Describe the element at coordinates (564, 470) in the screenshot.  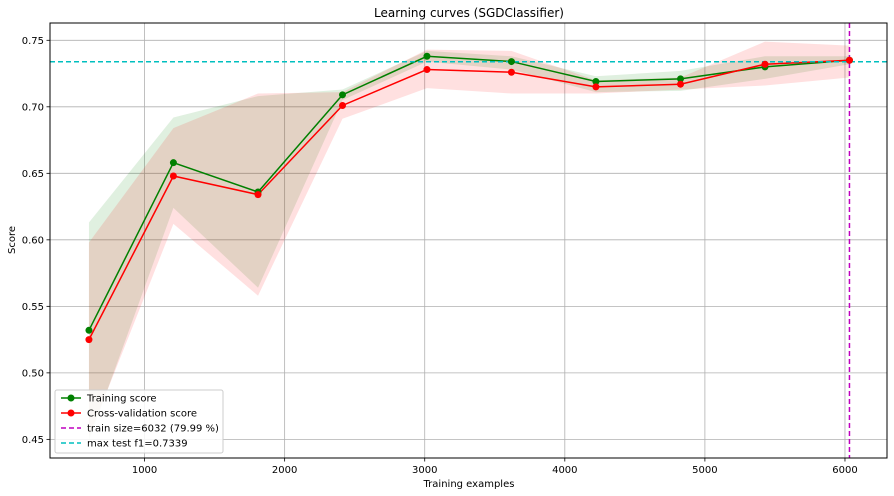
I see `x-tick-label: 4000` at that location.